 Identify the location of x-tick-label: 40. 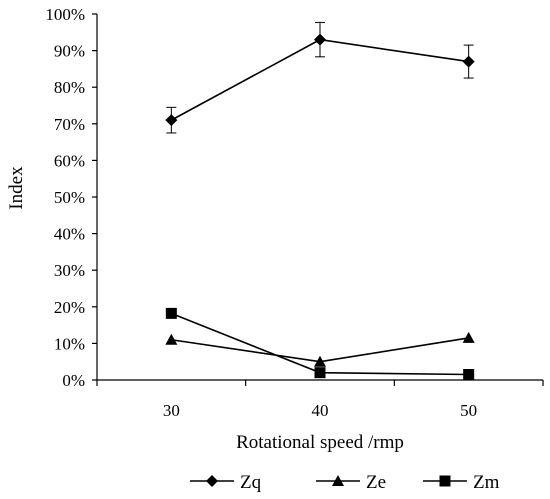
(320, 410).